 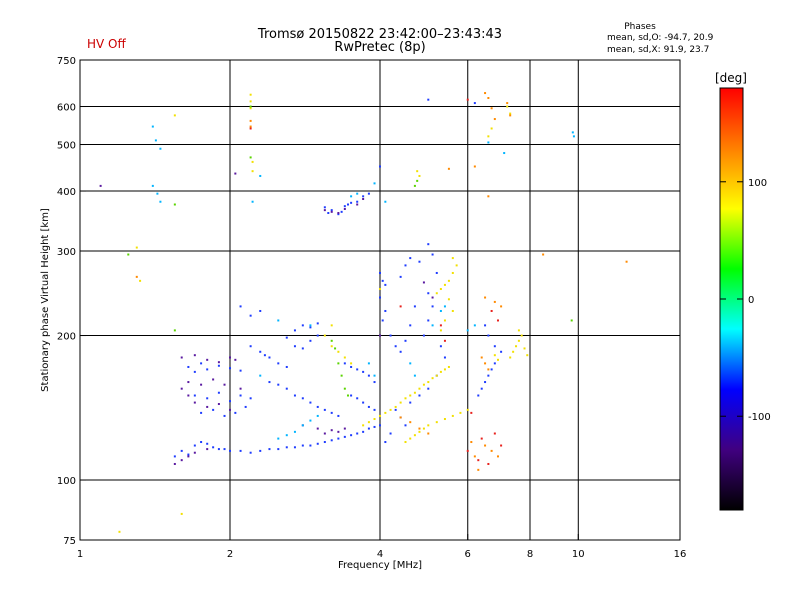 What do you see at coordinates (380, 34) in the screenshot?
I see `chart-title: Tromsø 20150822 23:42:00–23:43:43` at bounding box center [380, 34].